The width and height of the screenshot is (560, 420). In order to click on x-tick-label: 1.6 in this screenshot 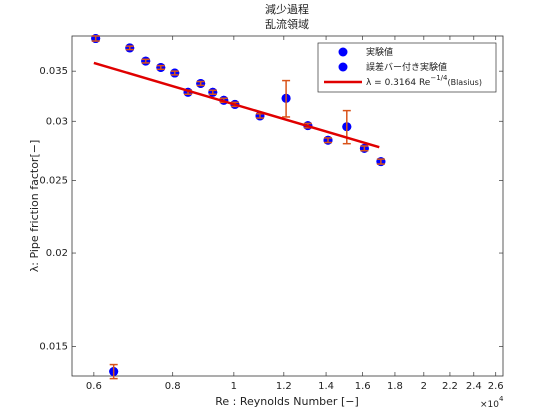, I will do `click(363, 386)`.